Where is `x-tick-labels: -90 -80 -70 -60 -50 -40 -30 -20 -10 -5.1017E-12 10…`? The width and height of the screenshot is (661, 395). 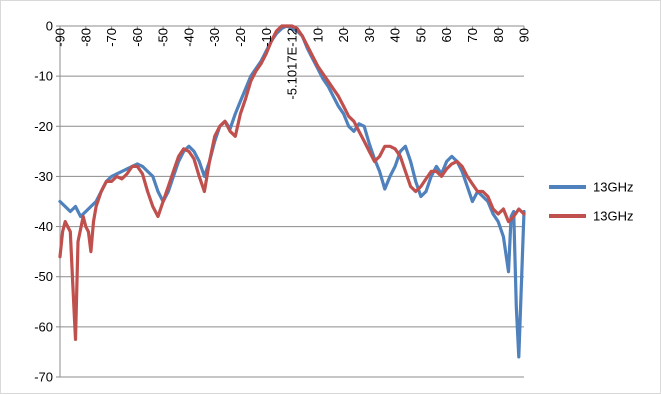 x-tick-labels: -90 -80 -70 -60 -50 -40 -30 -20 -10 -5.1017E-12 10… is located at coordinates (292, 64).